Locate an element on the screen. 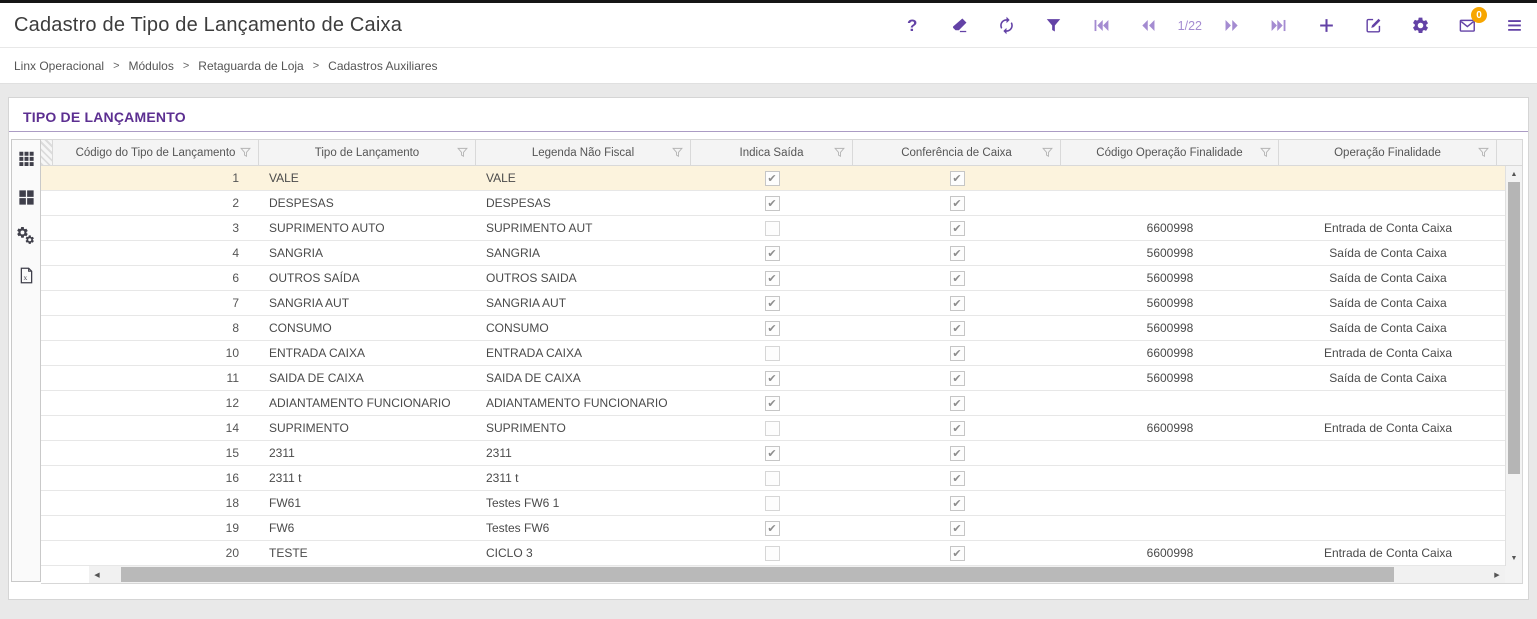 Image resolution: width=1537 pixels, height=619 pixels. table-row: 15 2311 2311 is located at coordinates (773, 453).